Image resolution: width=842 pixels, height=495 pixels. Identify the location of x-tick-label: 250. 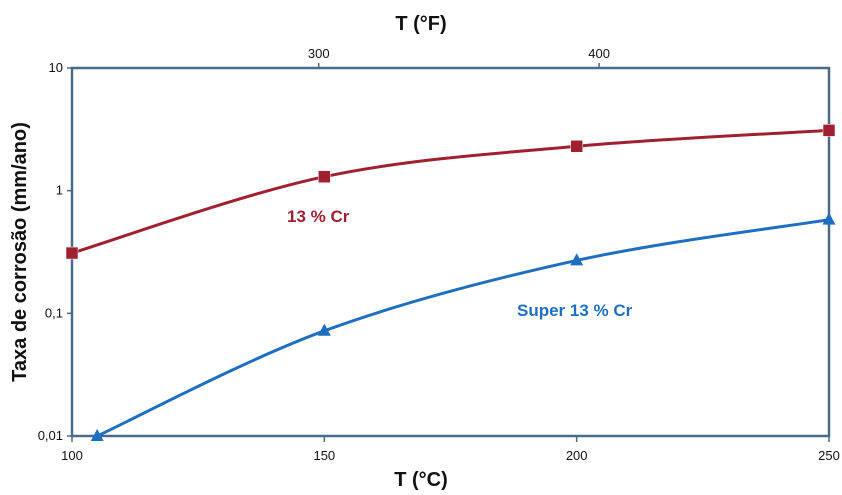
(829, 455).